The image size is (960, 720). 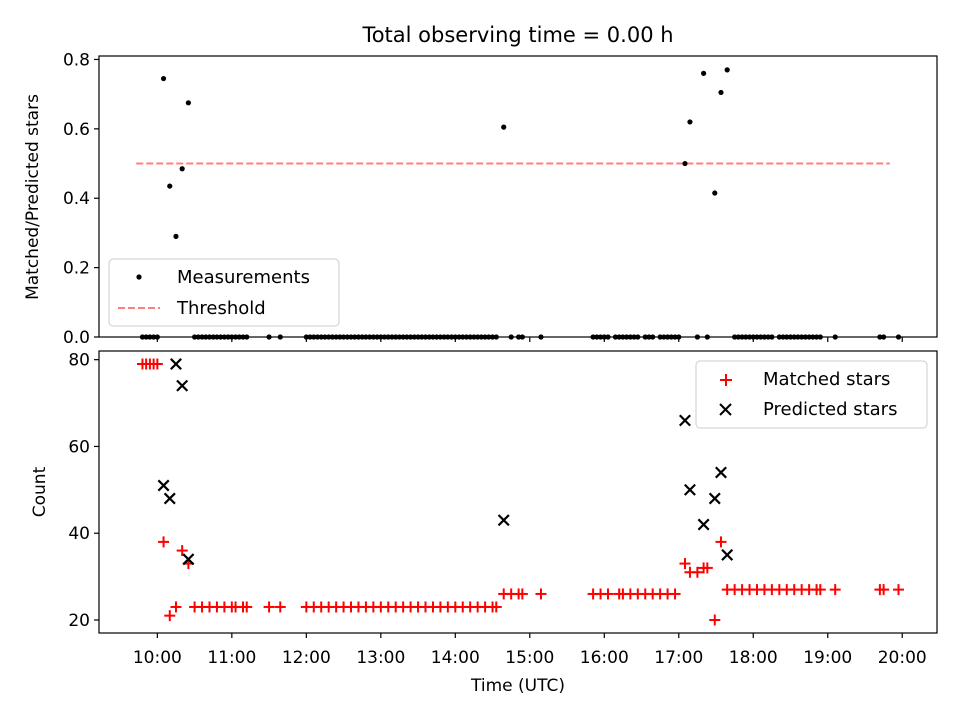 I want to click on x-axis-label: Time (UTC), so click(x=517, y=686).